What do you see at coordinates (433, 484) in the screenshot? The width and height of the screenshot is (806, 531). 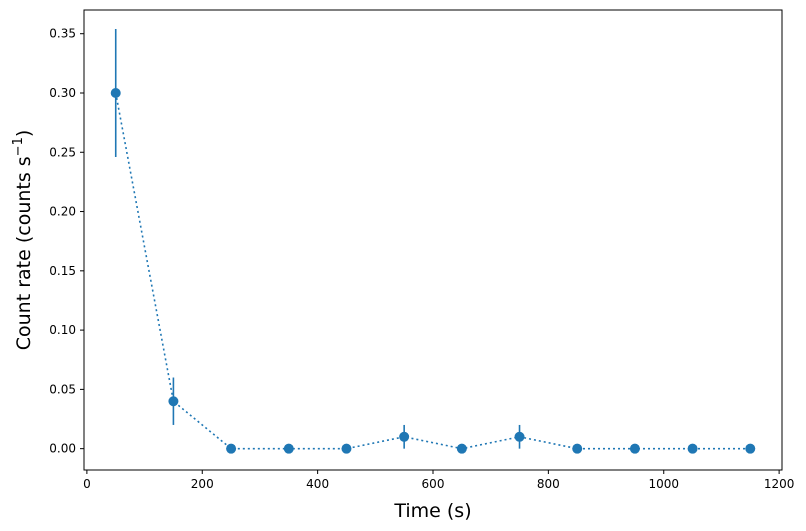 I see `x-tick-label: 600` at bounding box center [433, 484].